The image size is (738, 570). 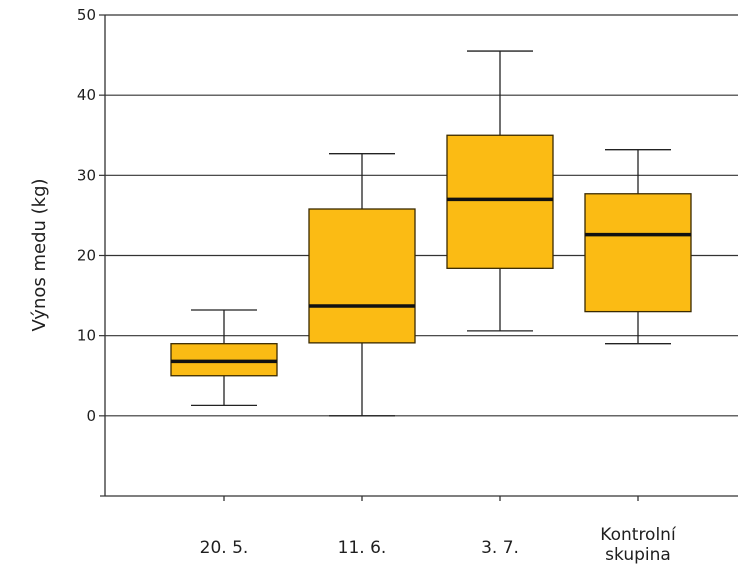 I want to click on y-tick-label: 20, so click(x=86, y=256).